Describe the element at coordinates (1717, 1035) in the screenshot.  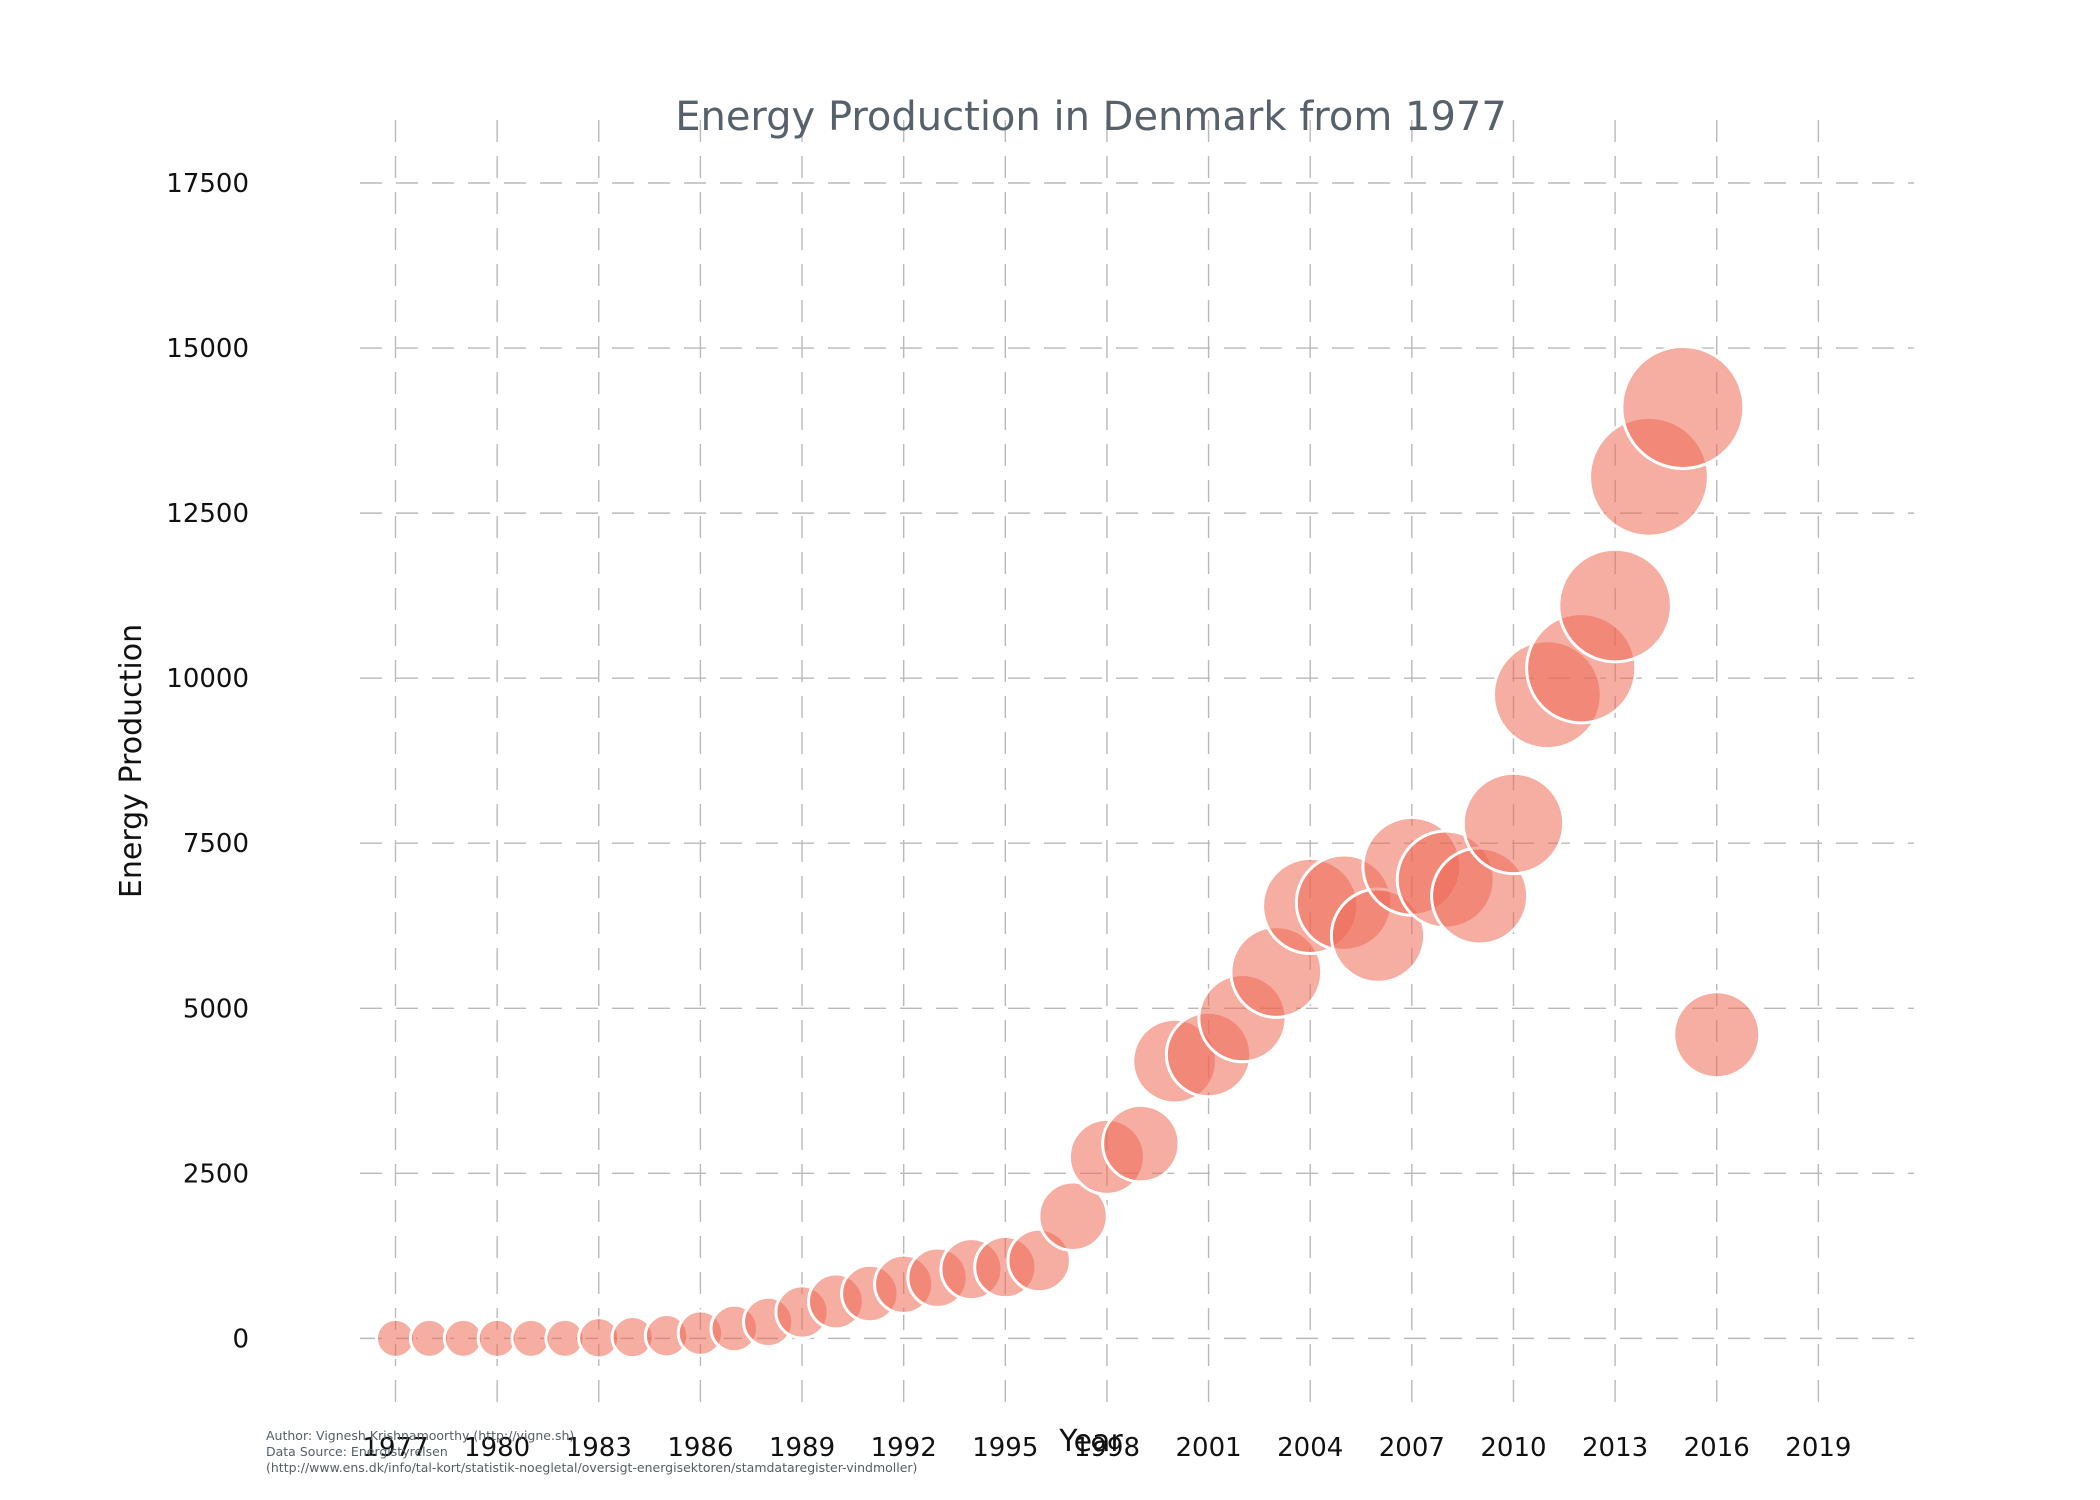
I see `data-bubble-2016` at that location.